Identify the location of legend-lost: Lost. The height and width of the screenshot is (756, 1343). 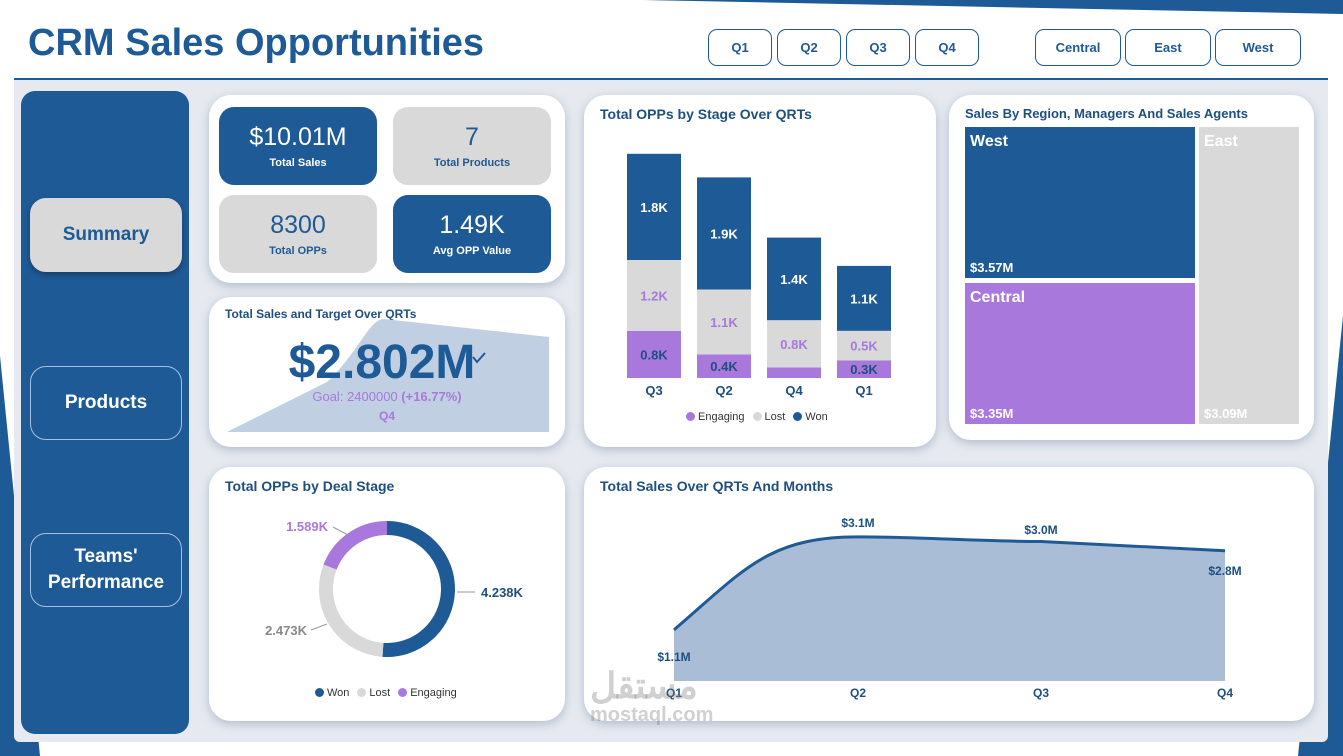
(768, 417).